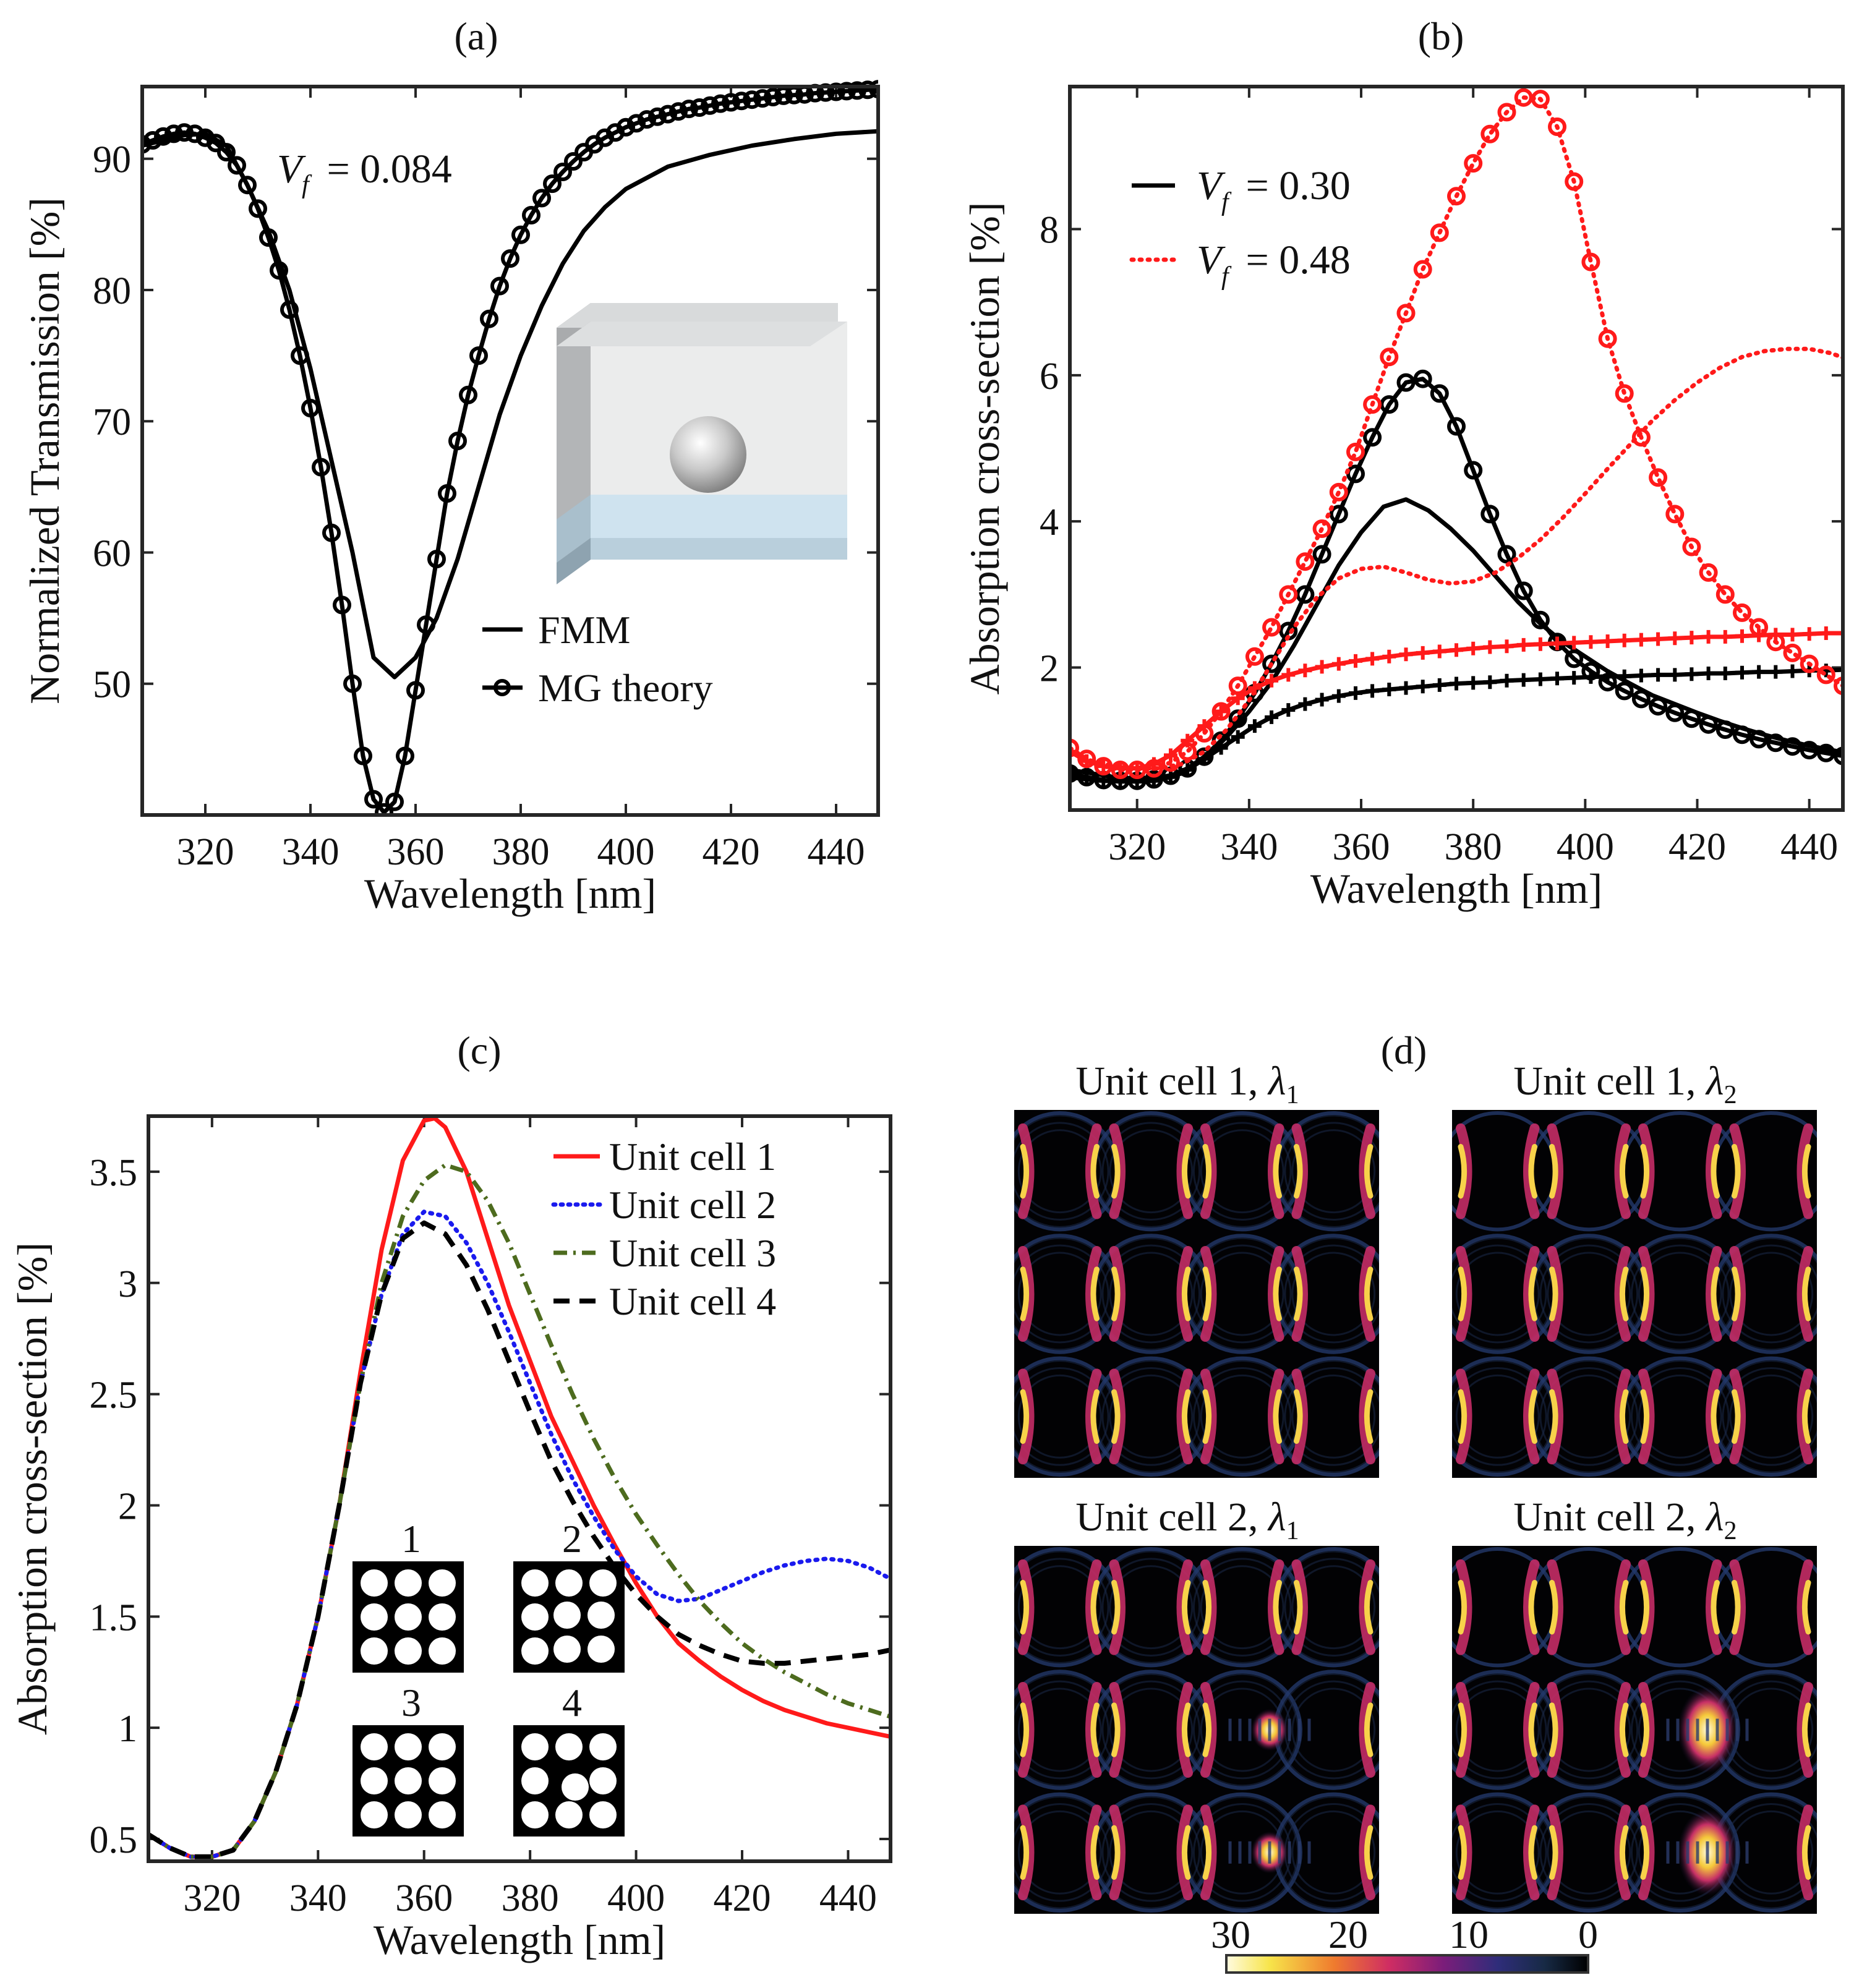  What do you see at coordinates (114, 1840) in the screenshot?
I see `y-tick-label: 0.5` at bounding box center [114, 1840].